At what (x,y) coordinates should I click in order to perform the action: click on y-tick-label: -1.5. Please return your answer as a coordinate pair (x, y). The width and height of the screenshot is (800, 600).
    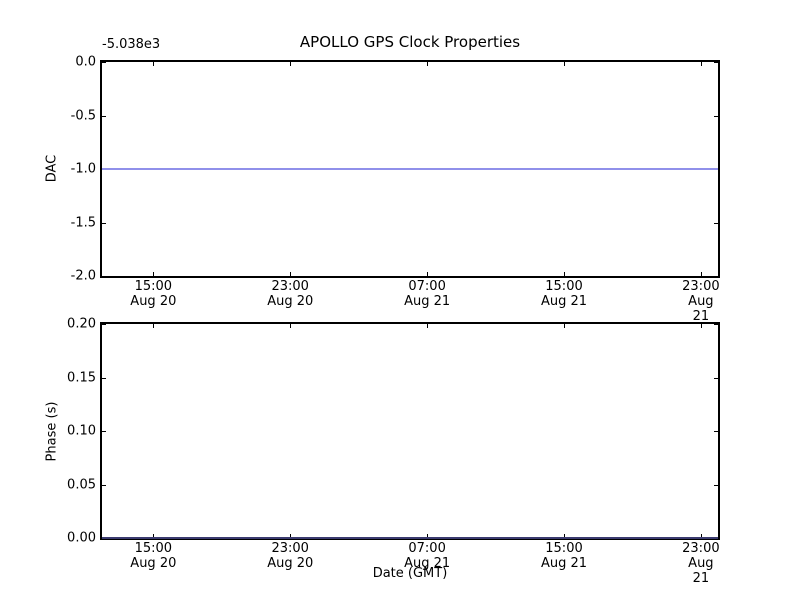
    Looking at the image, I should click on (83, 222).